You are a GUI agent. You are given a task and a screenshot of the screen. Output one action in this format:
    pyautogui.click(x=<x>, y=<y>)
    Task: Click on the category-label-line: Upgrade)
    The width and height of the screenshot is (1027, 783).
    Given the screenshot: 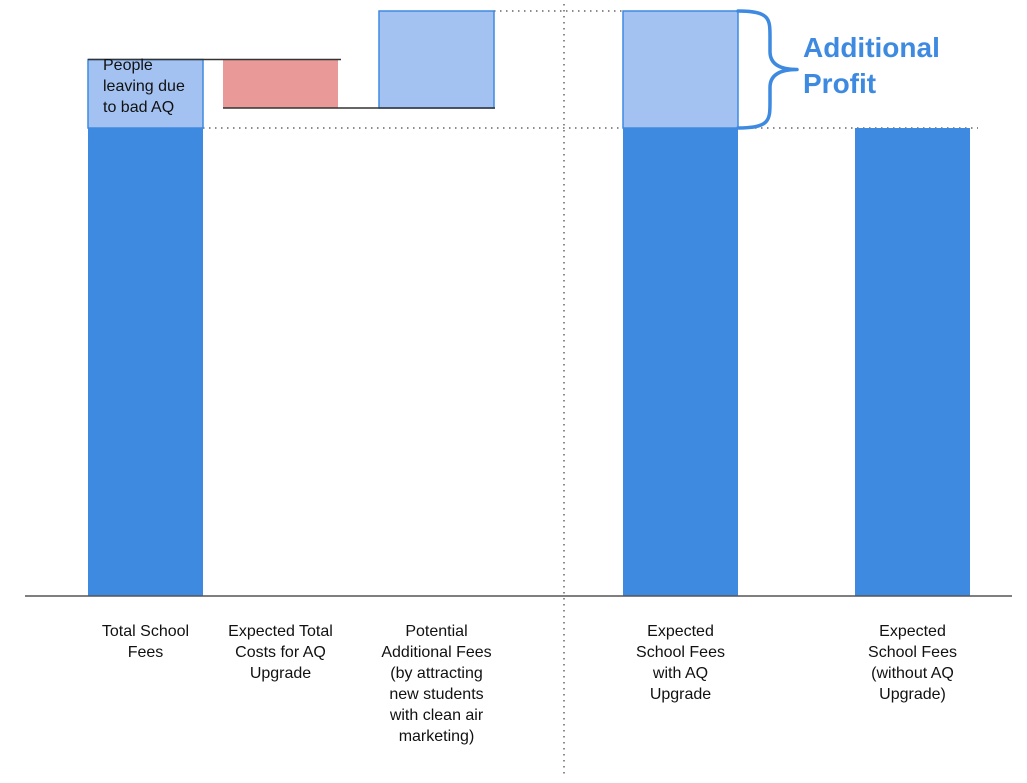 What is the action you would take?
    pyautogui.click(x=912, y=694)
    